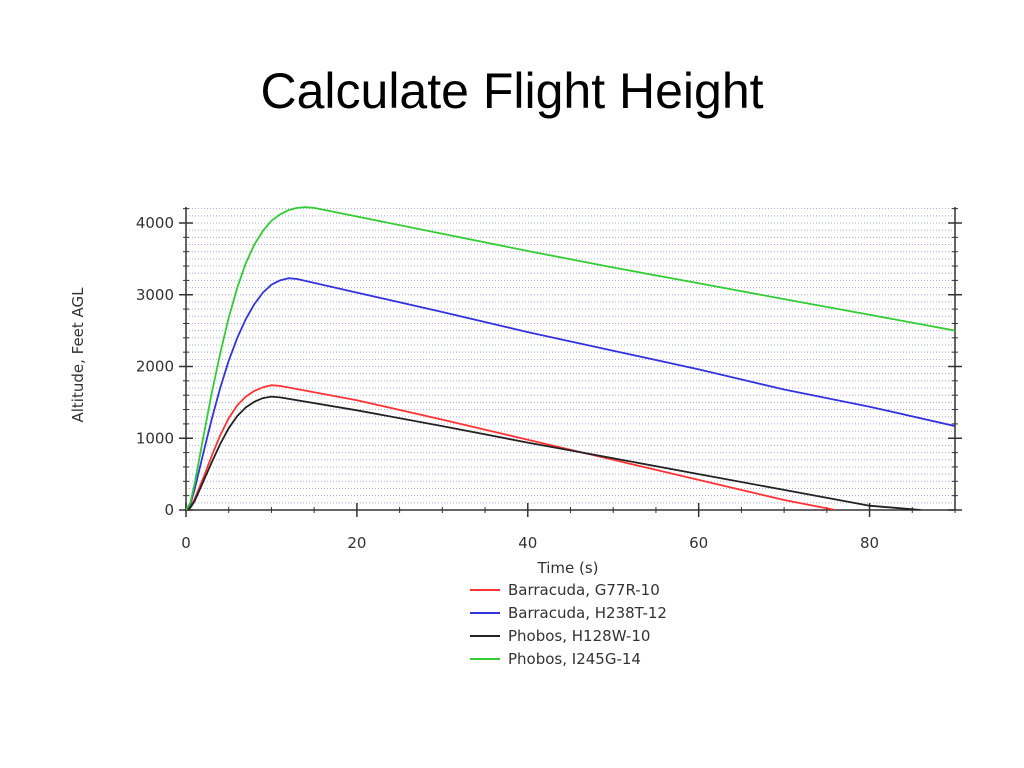 The image size is (1024, 768). What do you see at coordinates (587, 613) in the screenshot?
I see `legend-label: Barracuda, H238T-12` at bounding box center [587, 613].